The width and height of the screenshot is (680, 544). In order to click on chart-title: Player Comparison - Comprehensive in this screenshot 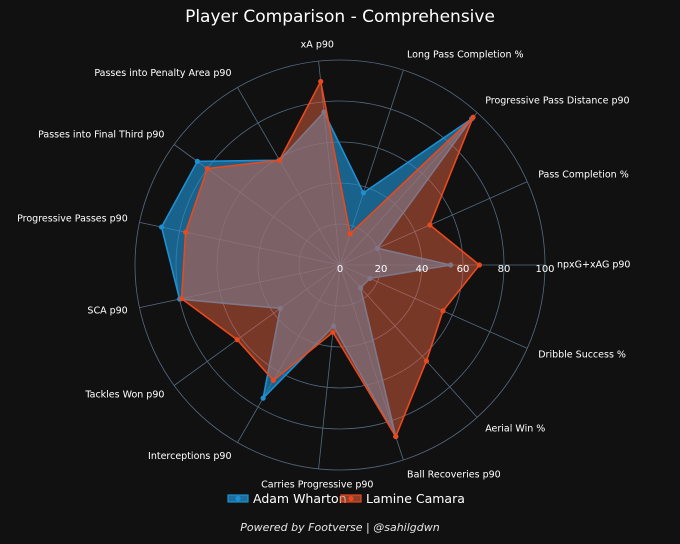, I will do `click(340, 17)`.